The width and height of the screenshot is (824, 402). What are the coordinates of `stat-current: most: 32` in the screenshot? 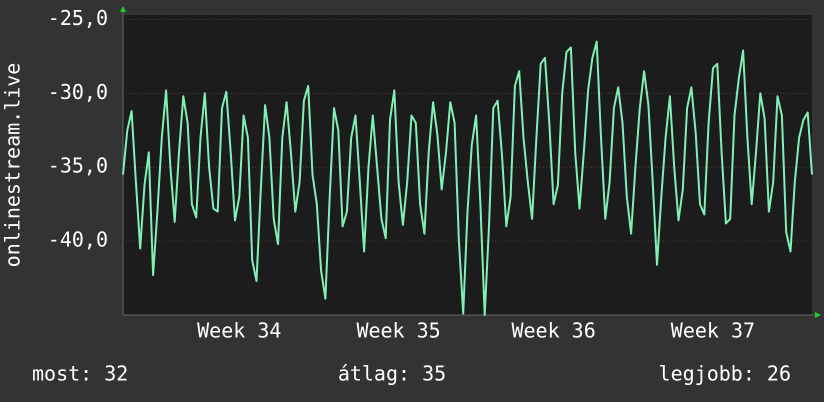 It's located at (80, 374).